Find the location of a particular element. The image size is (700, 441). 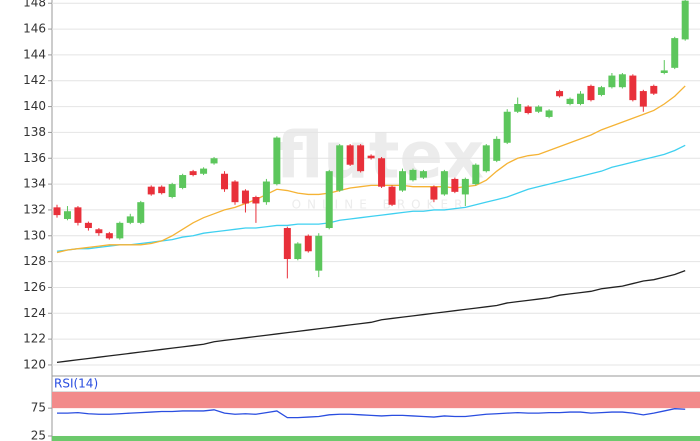

y-tick-label: 130 is located at coordinates (34, 235).